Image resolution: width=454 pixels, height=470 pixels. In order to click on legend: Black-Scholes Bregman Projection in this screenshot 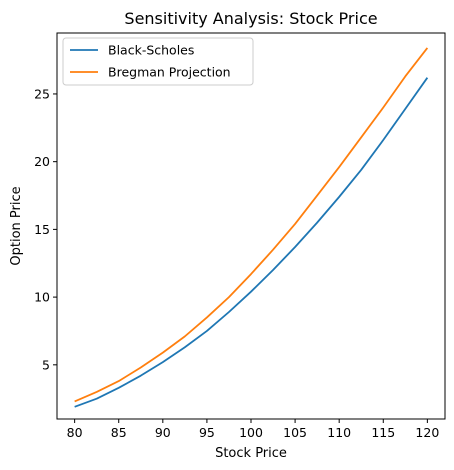, I will do `click(158, 61)`.